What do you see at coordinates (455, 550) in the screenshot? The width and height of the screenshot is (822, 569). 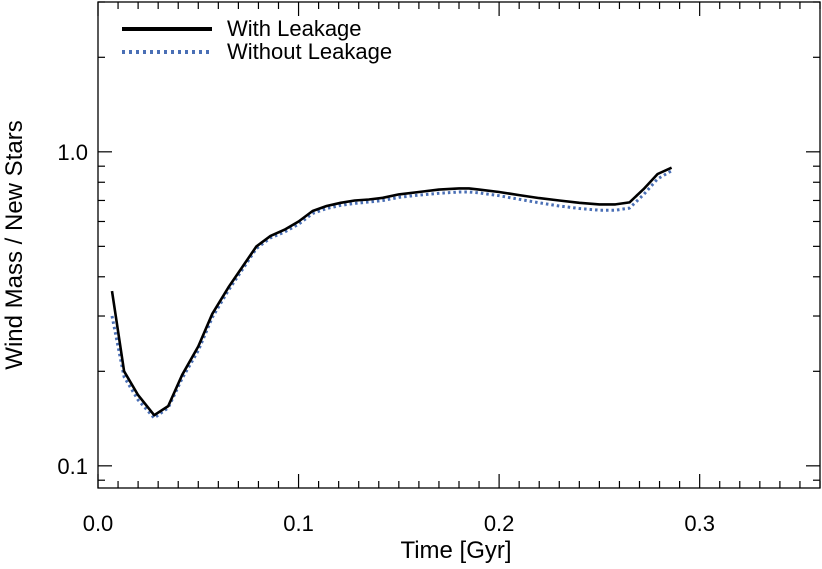 I see `x-axis-label: Time [Gyr]` at bounding box center [455, 550].